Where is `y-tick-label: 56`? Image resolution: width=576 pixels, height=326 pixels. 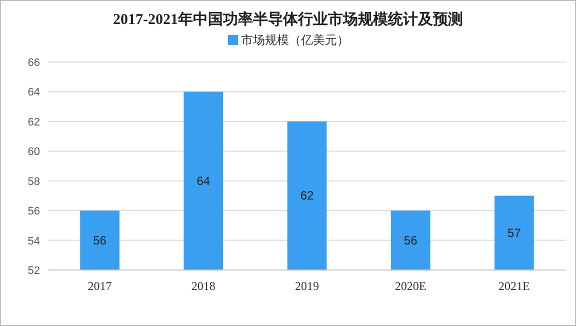 y-tick-label: 56 is located at coordinates (34, 212).